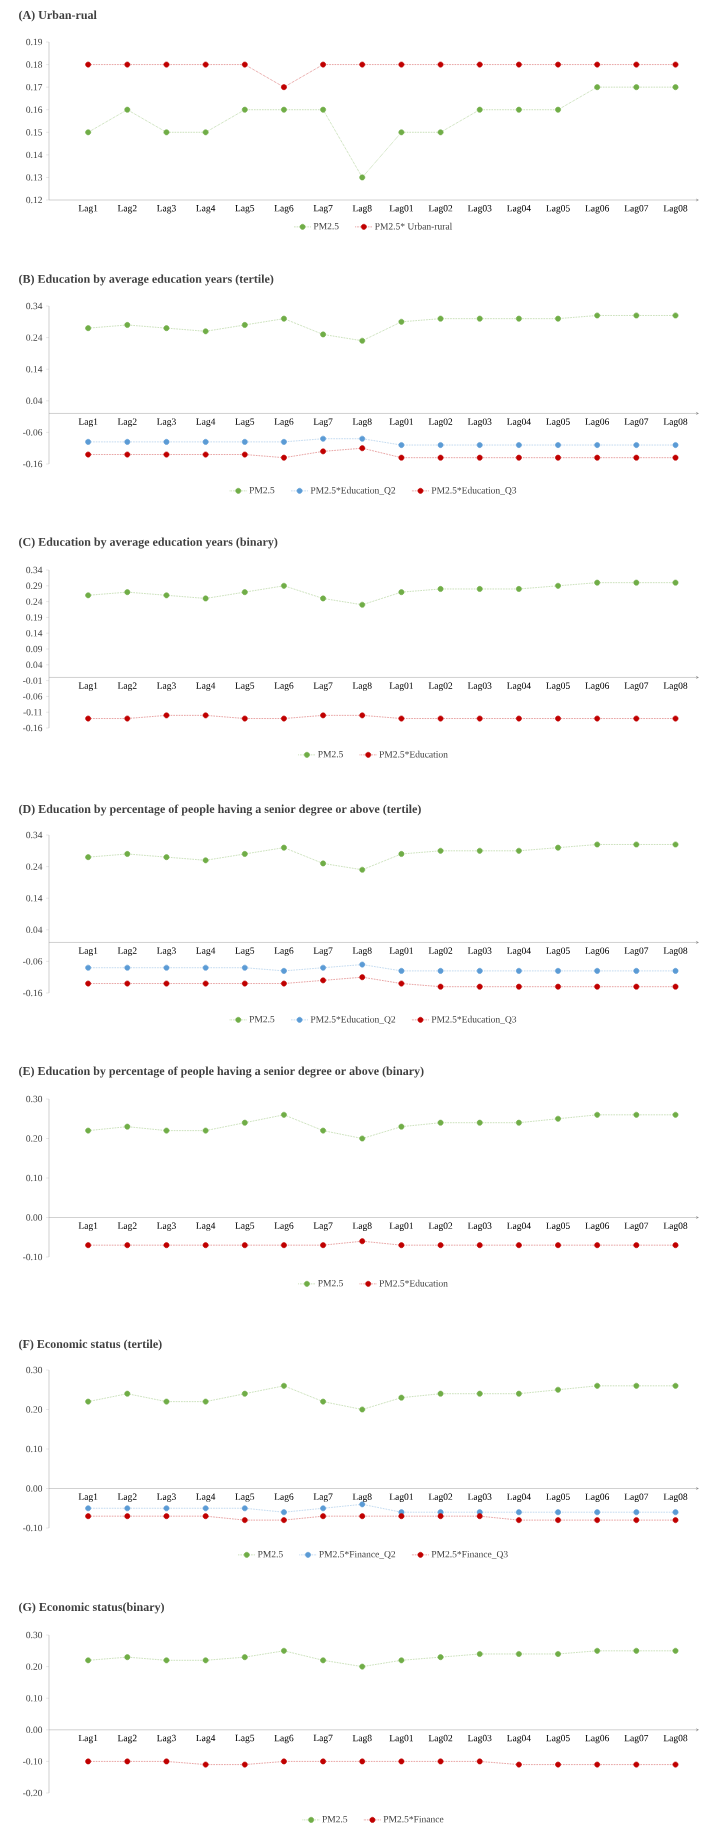 The width and height of the screenshot is (710, 1826). What do you see at coordinates (34, 369) in the screenshot?
I see `y-tick-label: 0.14` at bounding box center [34, 369].